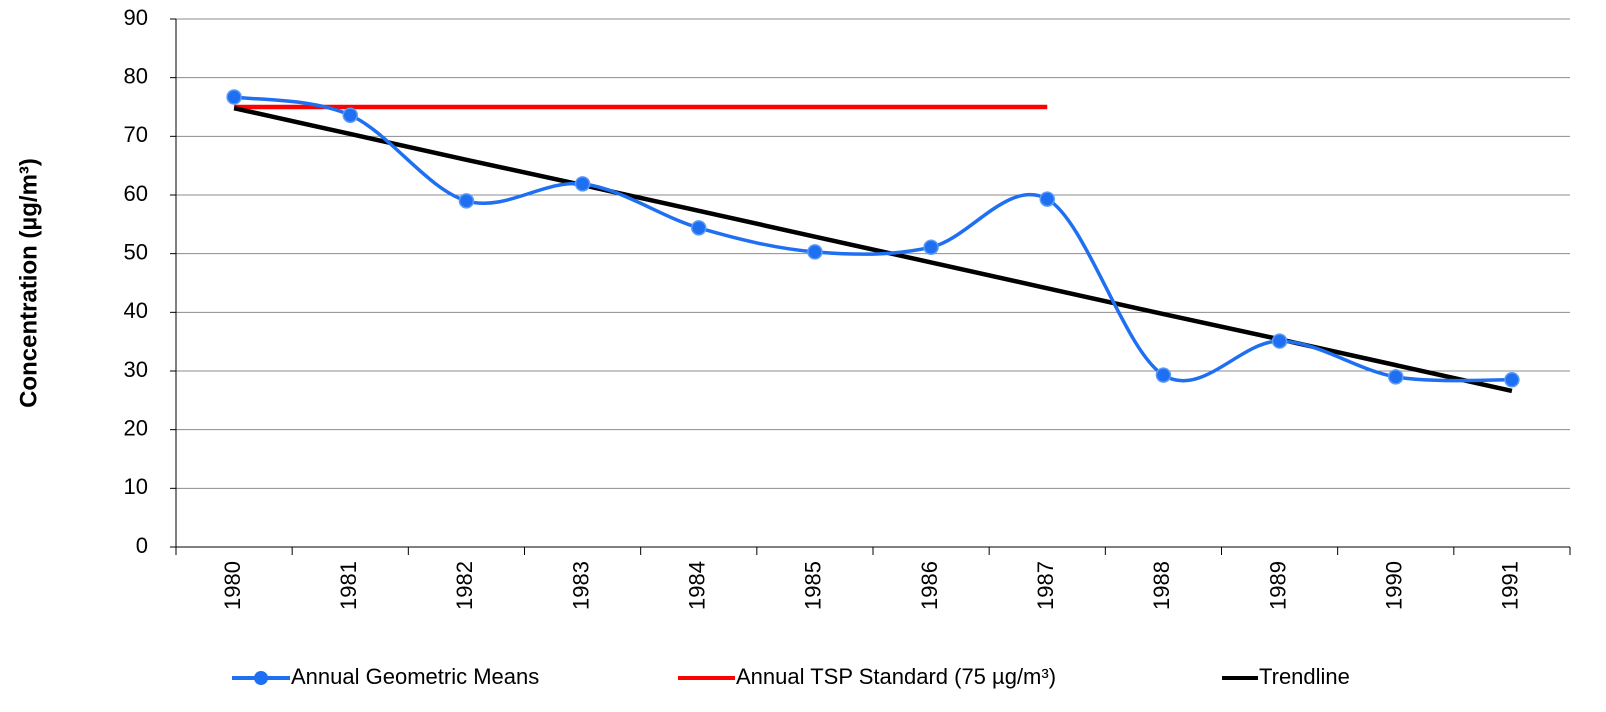 The height and width of the screenshot is (712, 1606). What do you see at coordinates (261, 678) in the screenshot?
I see `legend-marker` at bounding box center [261, 678].